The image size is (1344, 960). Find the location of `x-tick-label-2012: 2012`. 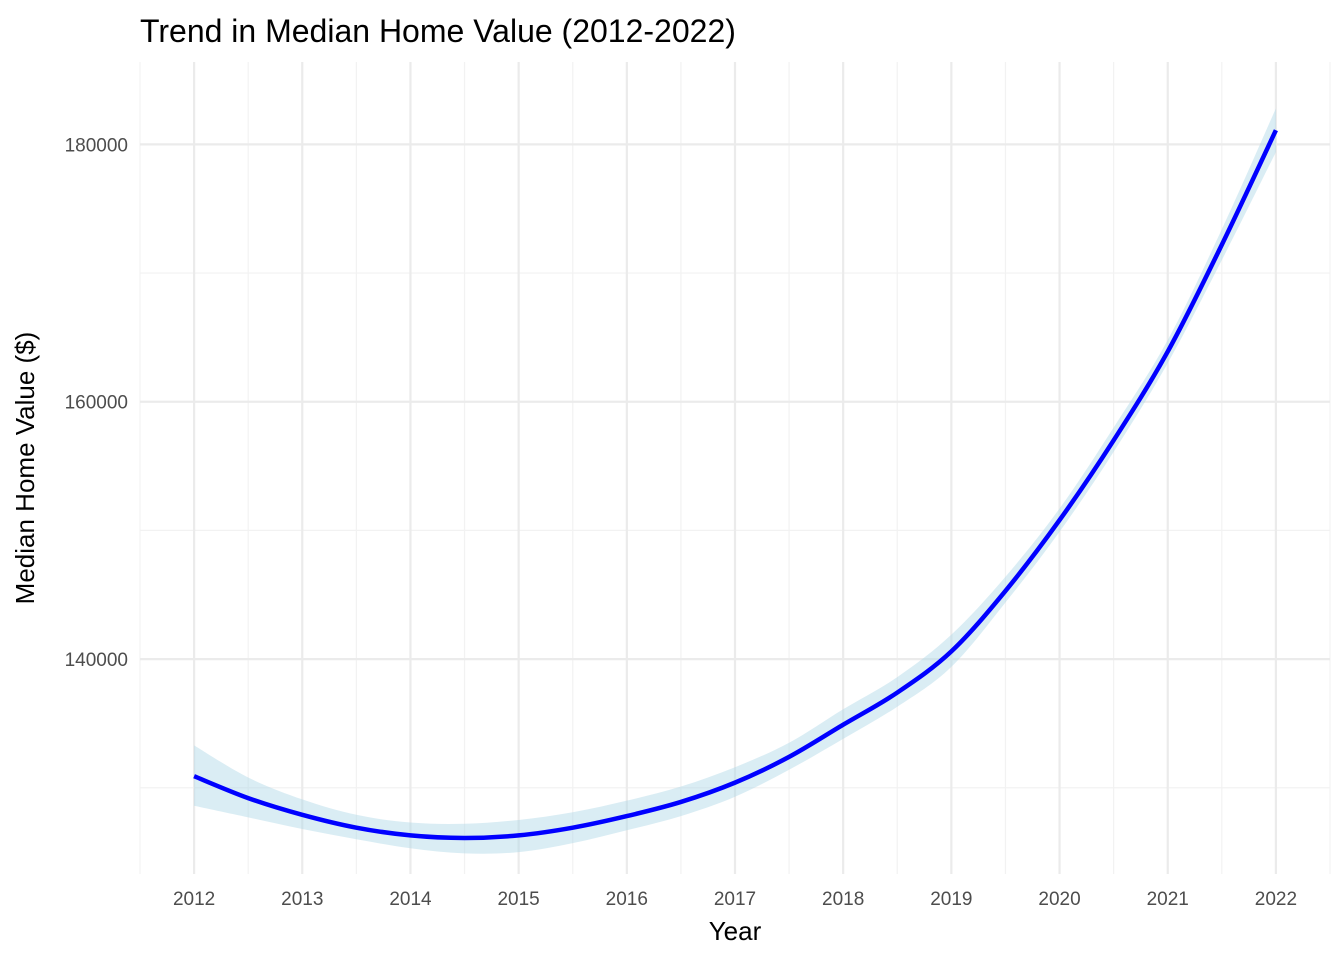

x-tick-label-2012: 2012 is located at coordinates (194, 899).